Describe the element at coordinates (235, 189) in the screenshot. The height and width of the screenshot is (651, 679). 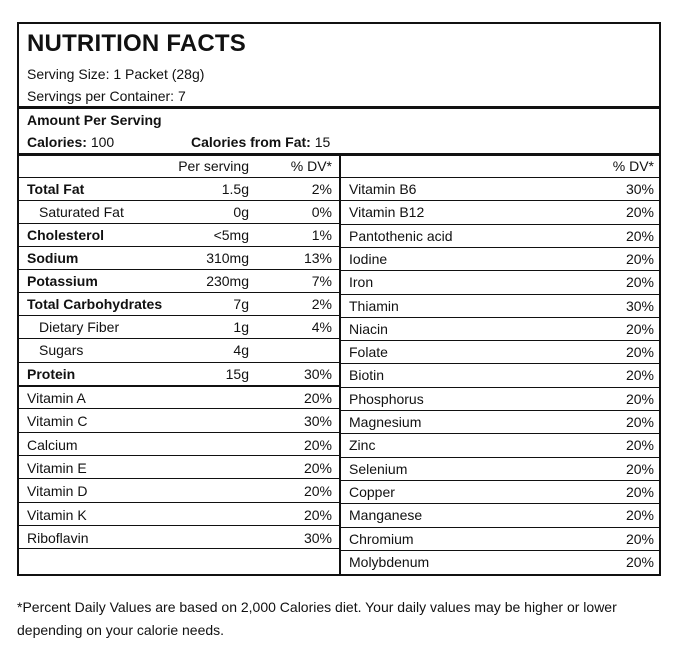
I see `nutrient-amount: 1.5g` at that location.